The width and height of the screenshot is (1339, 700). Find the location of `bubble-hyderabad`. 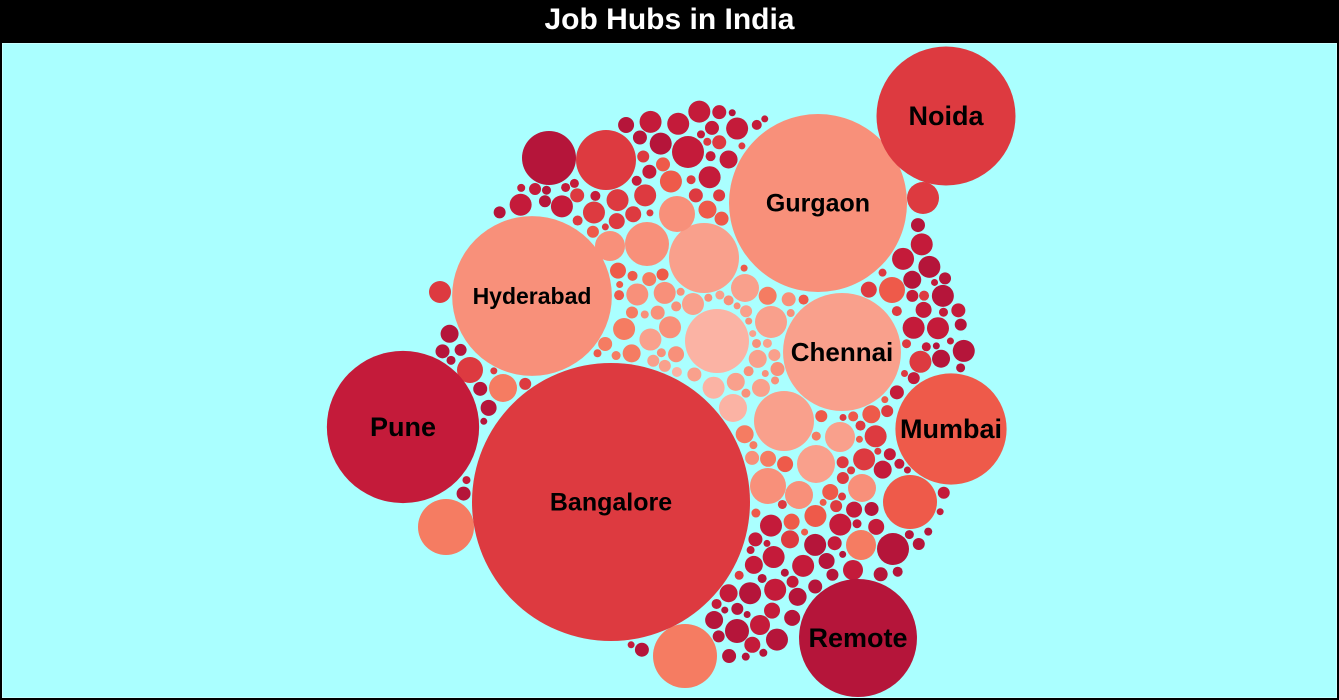

bubble-hyderabad is located at coordinates (532, 296).